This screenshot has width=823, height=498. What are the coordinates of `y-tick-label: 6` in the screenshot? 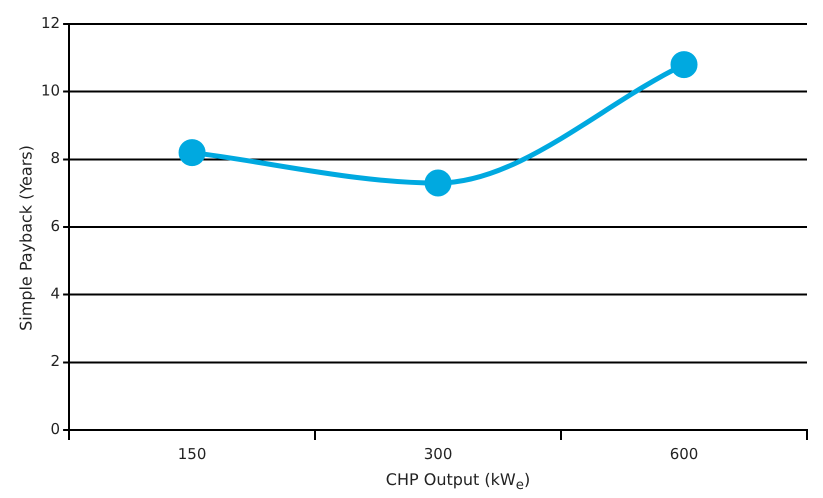 It's located at (55, 225).